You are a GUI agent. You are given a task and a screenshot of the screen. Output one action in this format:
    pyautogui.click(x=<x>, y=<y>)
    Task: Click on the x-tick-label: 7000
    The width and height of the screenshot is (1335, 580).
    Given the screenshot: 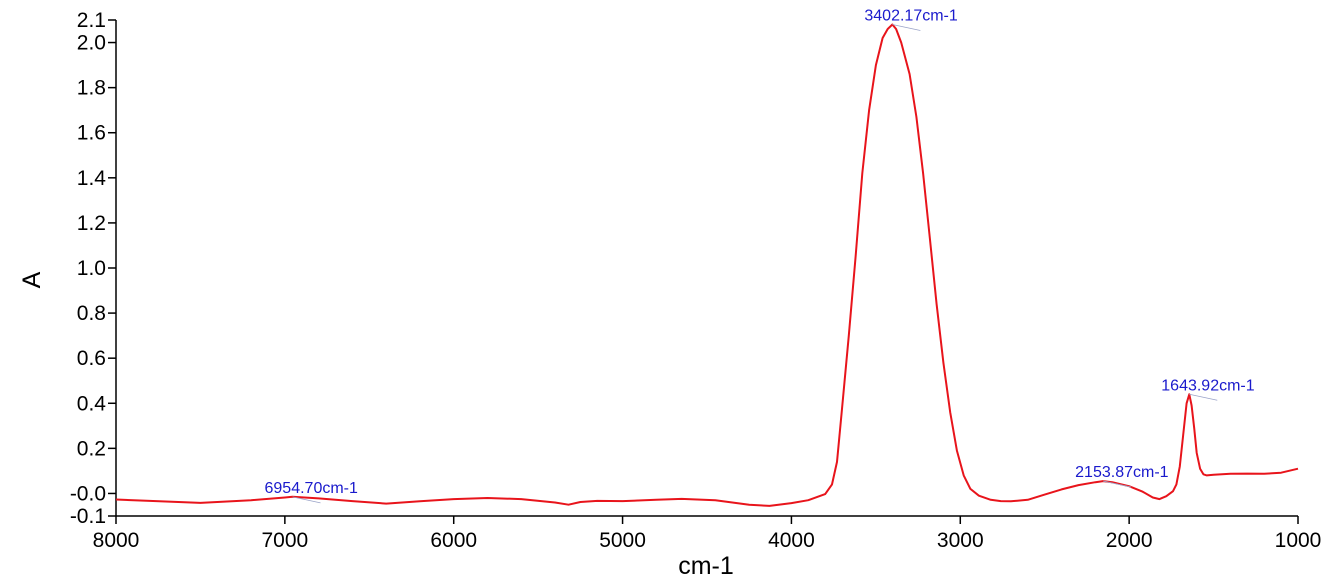 What is the action you would take?
    pyautogui.click(x=284, y=540)
    